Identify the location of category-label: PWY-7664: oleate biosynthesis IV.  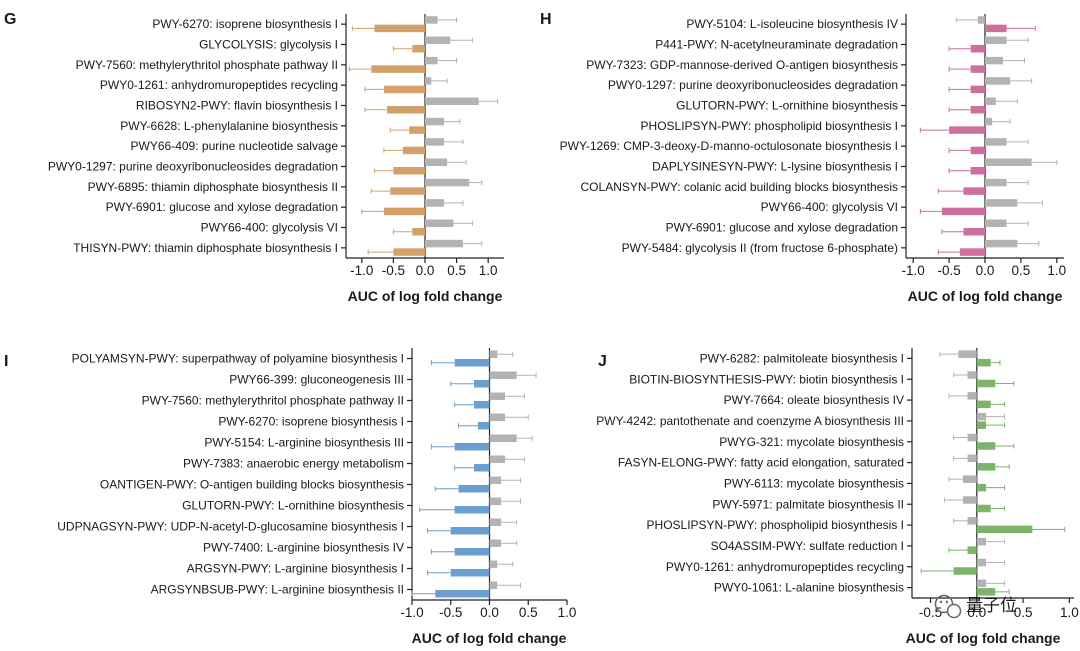
(814, 400).